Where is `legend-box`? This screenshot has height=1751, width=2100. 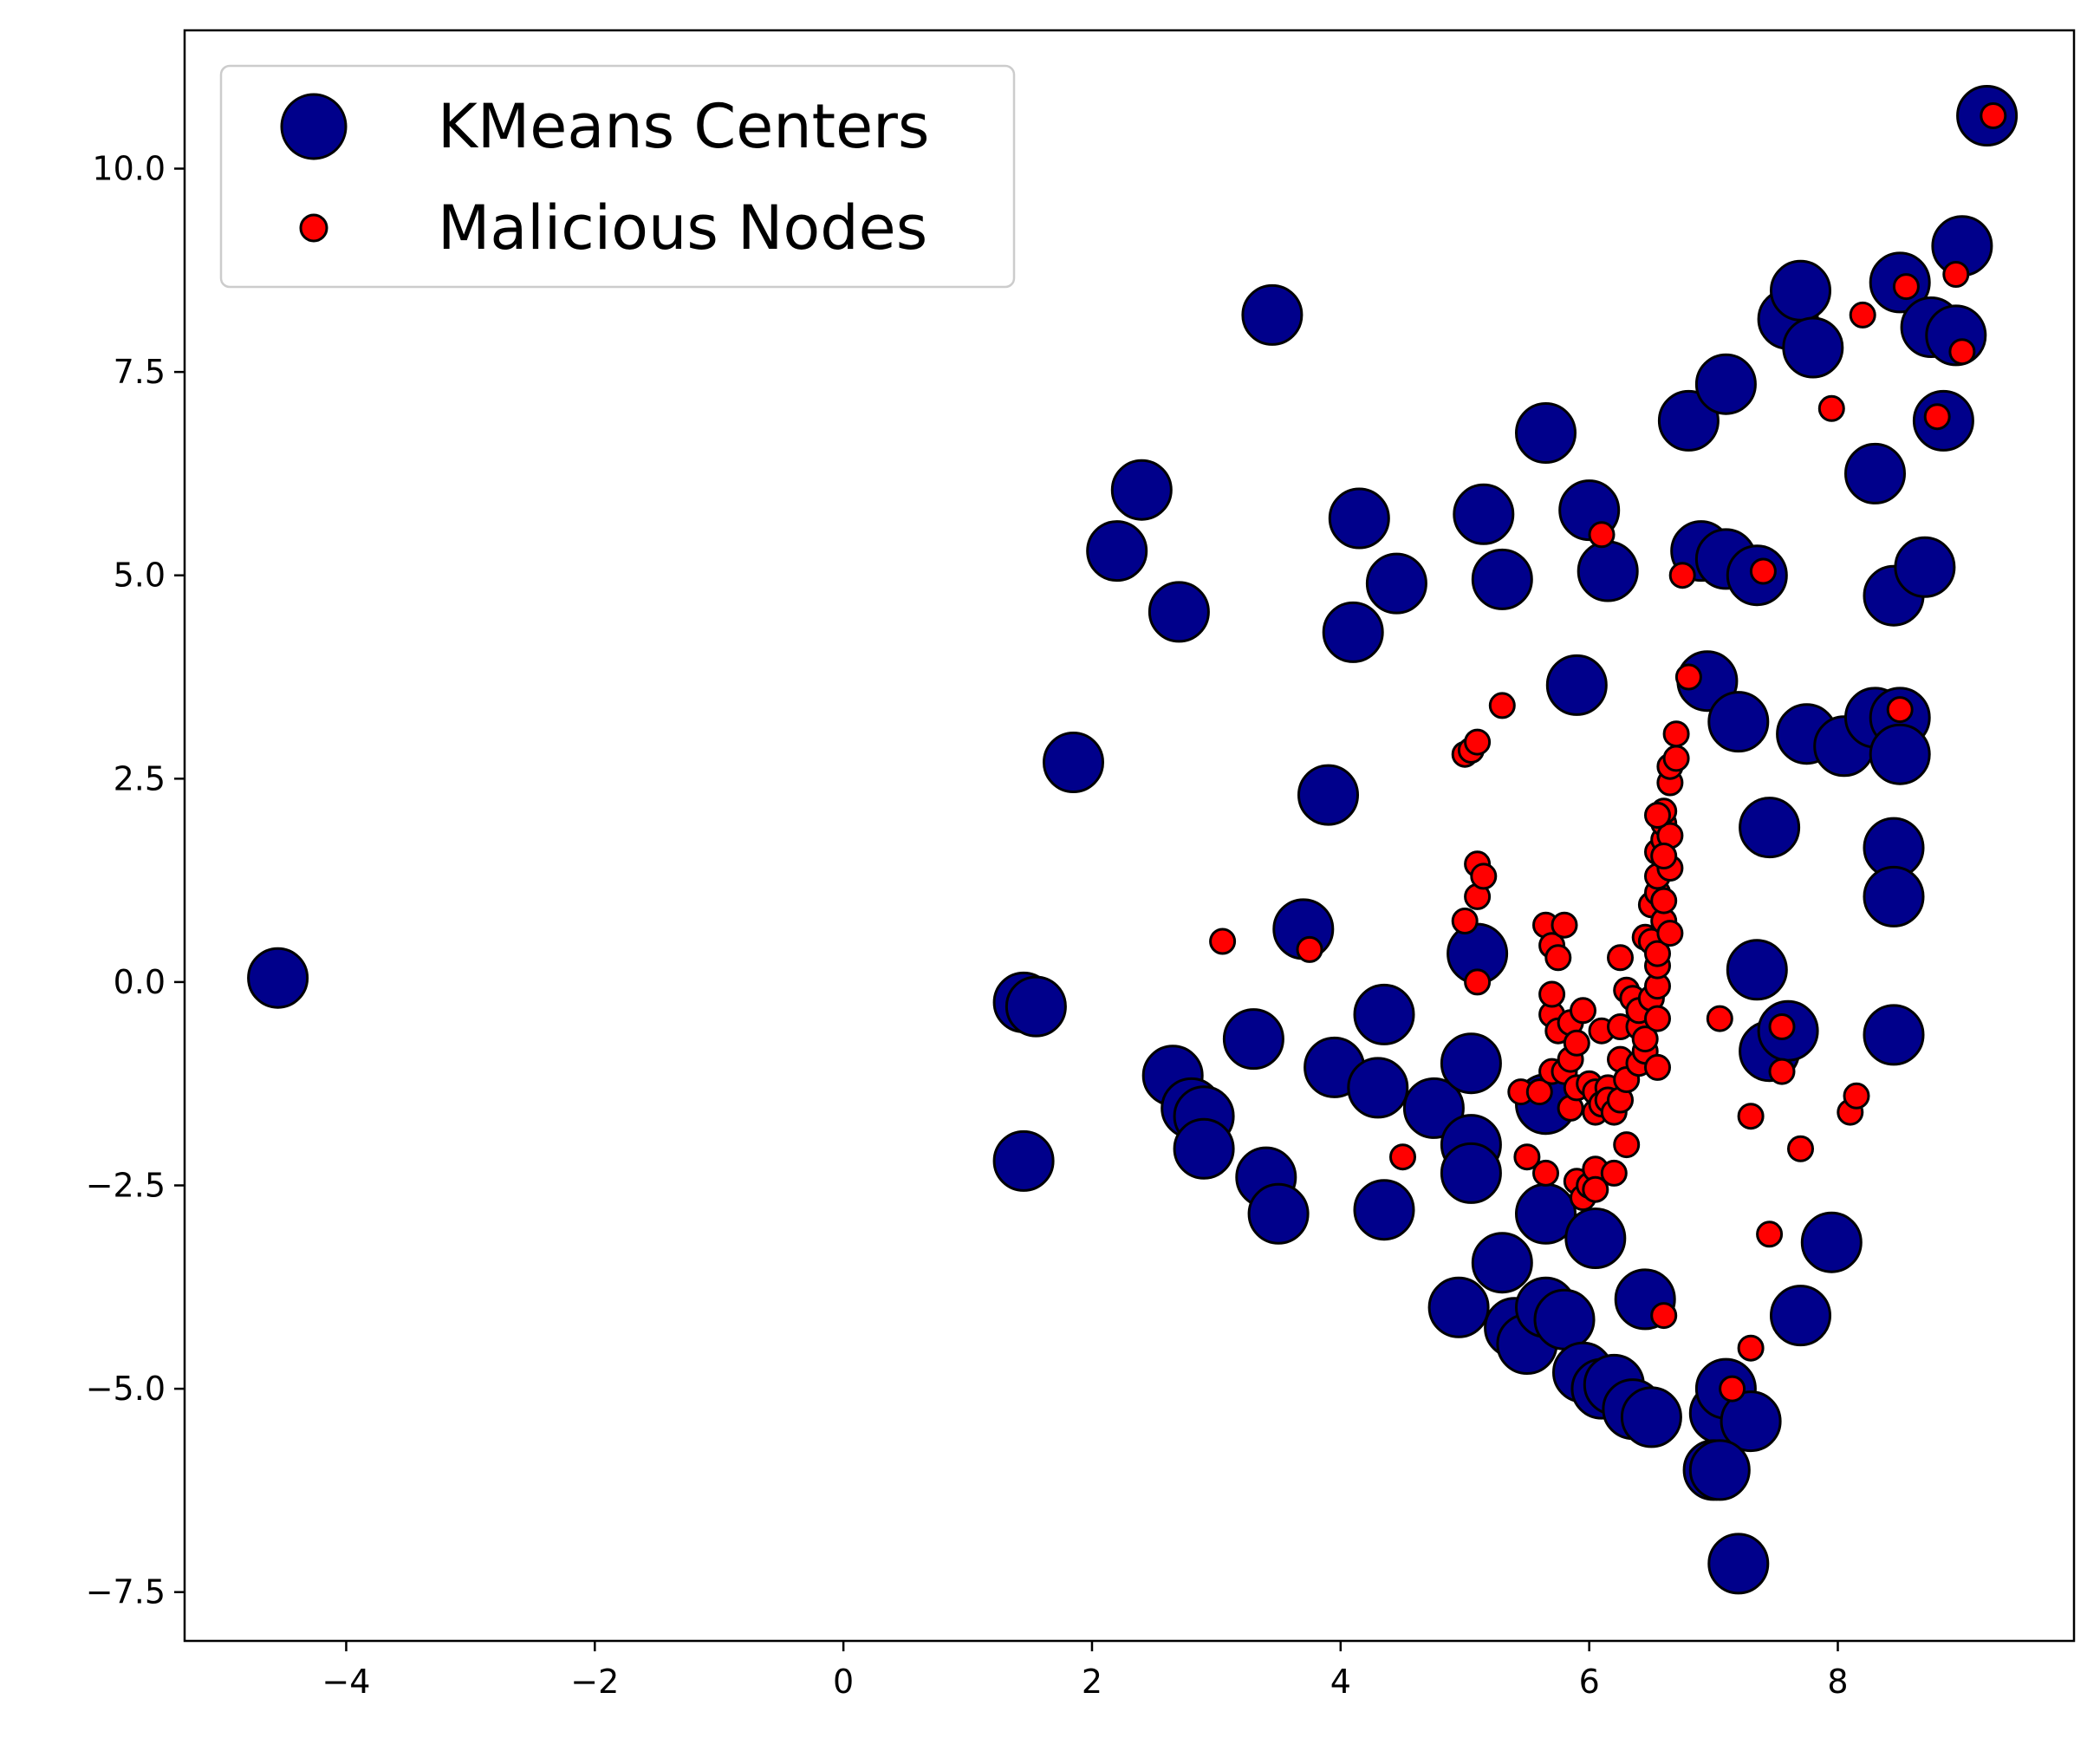 legend-box is located at coordinates (617, 176).